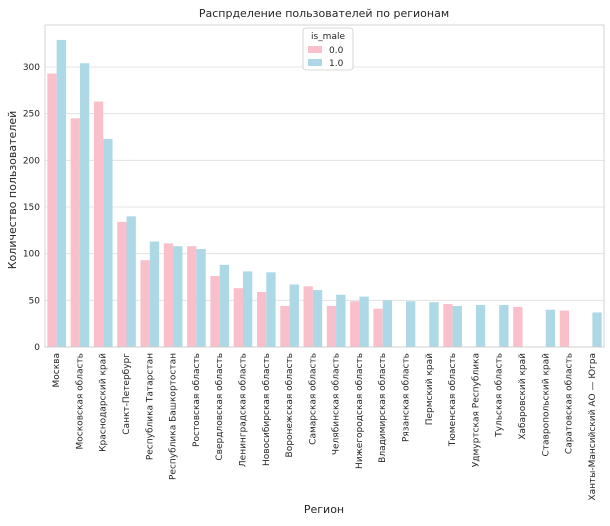 This screenshot has width=610, height=526. Describe the element at coordinates (546, 405) in the screenshot. I see `x-tick-label: Ставропольский край` at that location.